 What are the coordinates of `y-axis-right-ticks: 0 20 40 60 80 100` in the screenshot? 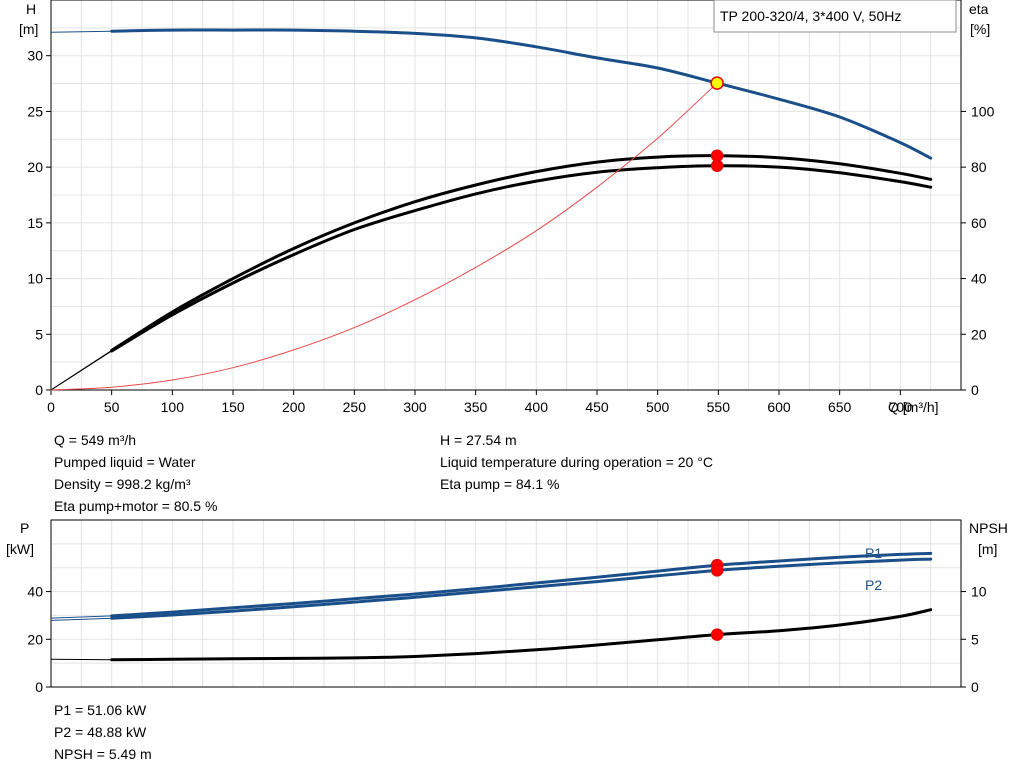 It's located at (978, 250).